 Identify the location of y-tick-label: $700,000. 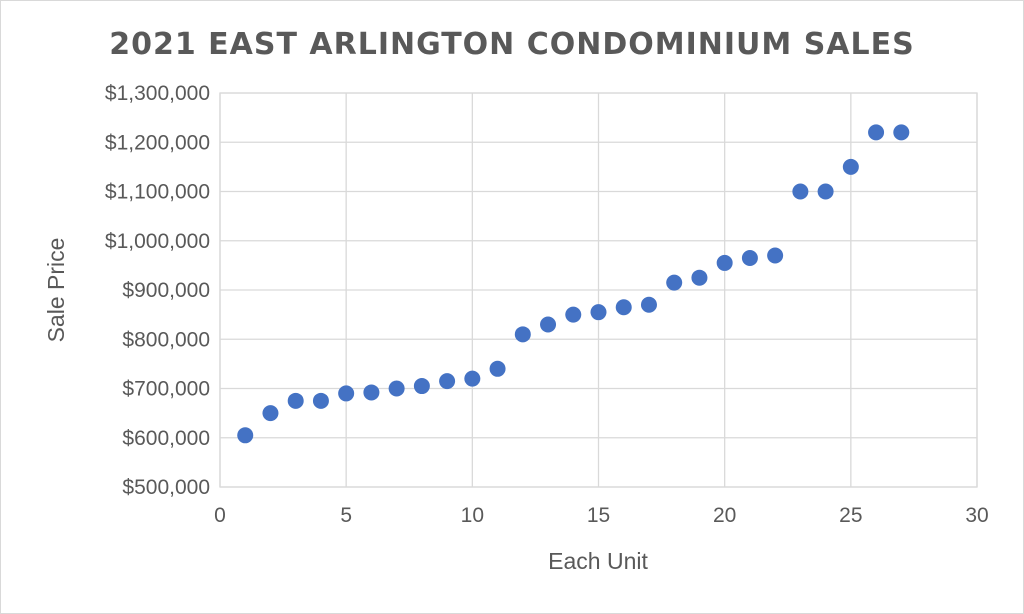
(166, 389).